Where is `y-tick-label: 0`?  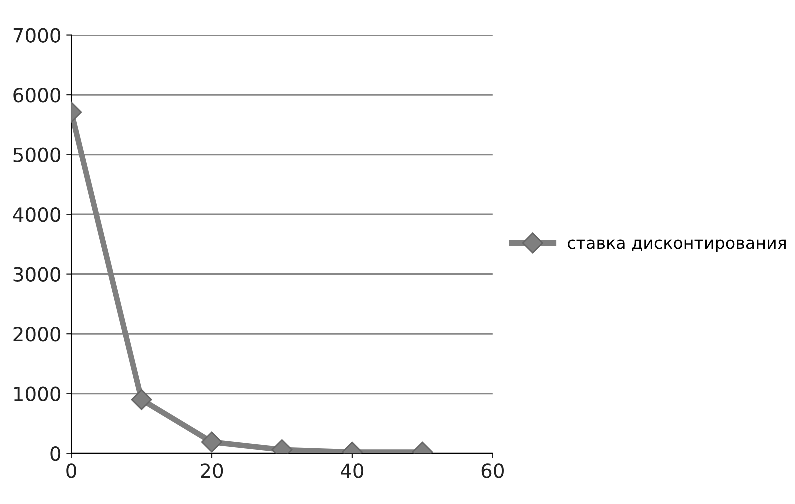 y-tick-label: 0 is located at coordinates (55, 454).